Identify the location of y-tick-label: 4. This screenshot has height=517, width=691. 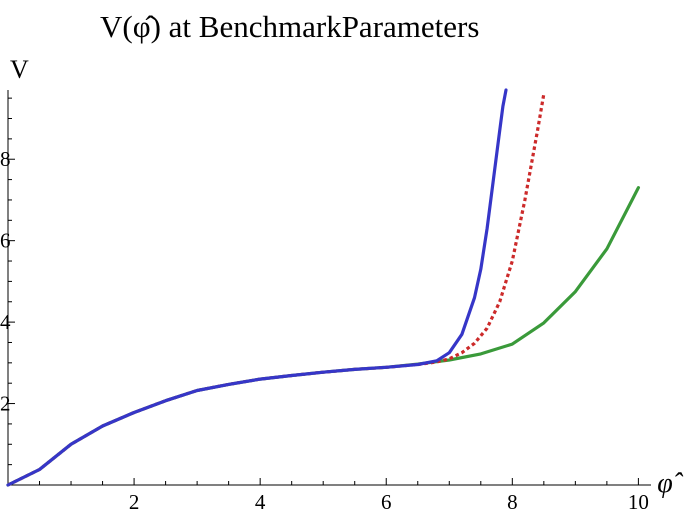
(5, 322).